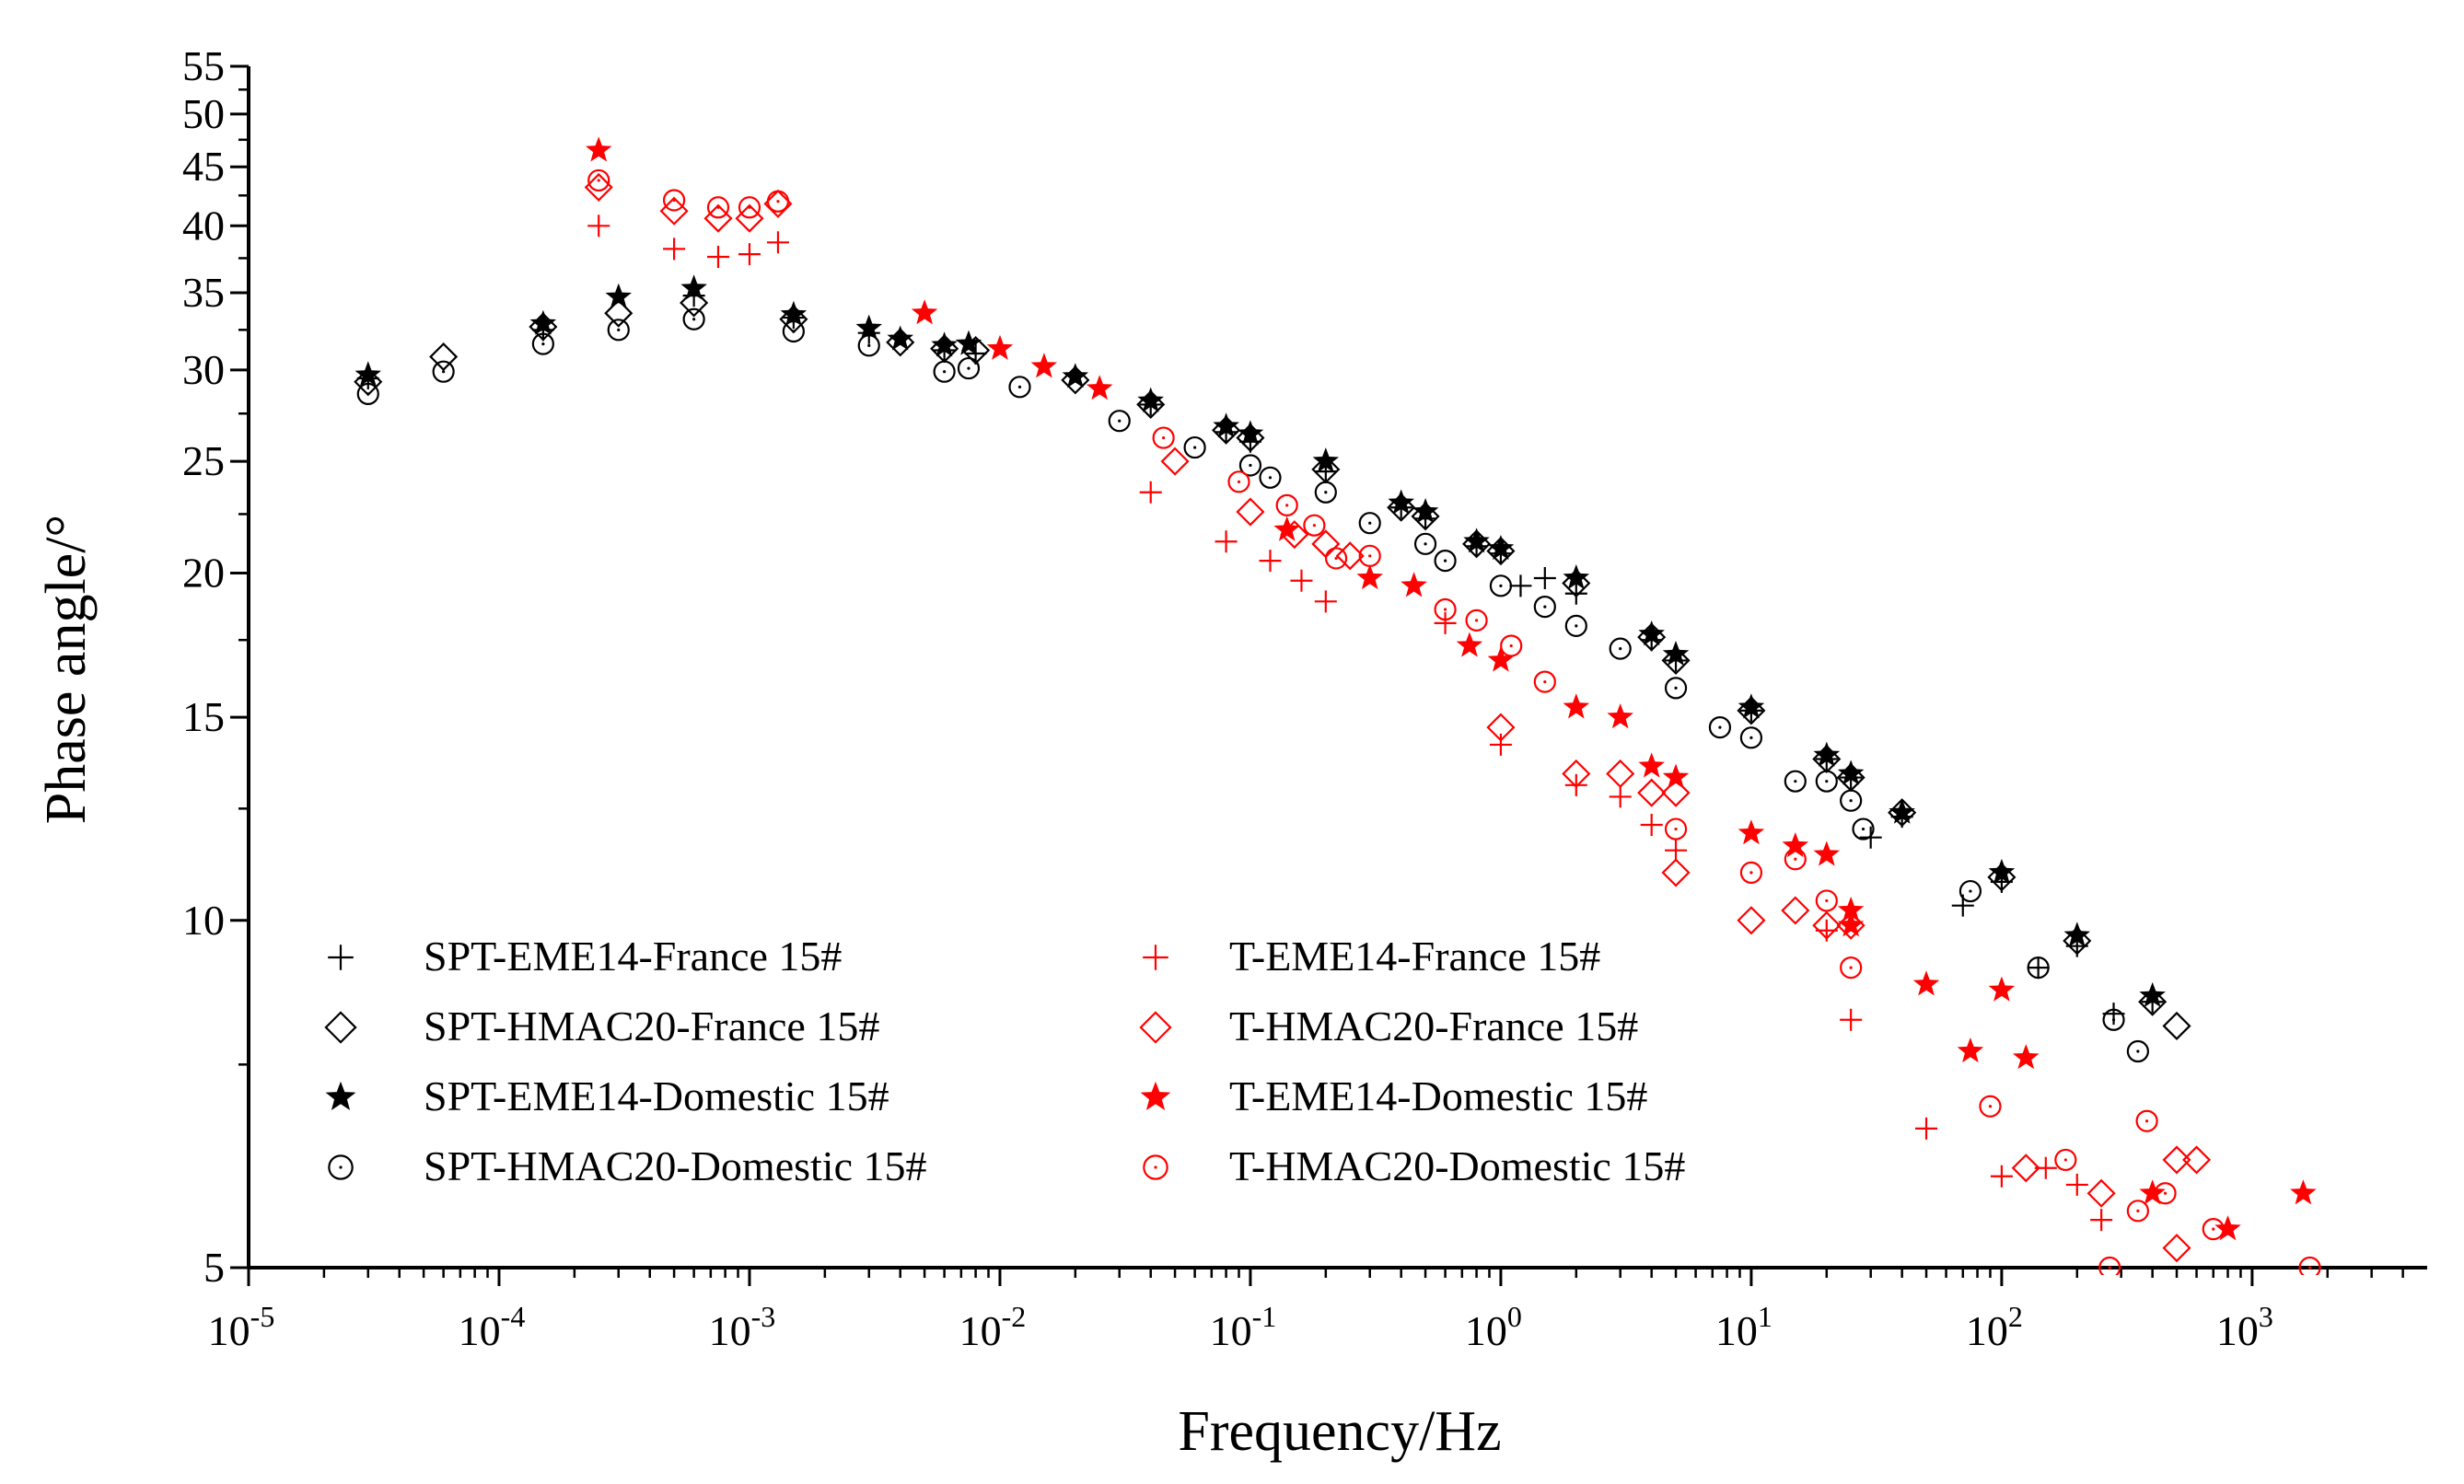 The width and height of the screenshot is (2464, 1484). Describe the element at coordinates (585, 956) in the screenshot. I see `legend-item: SPT-EME14-France 15#` at that location.